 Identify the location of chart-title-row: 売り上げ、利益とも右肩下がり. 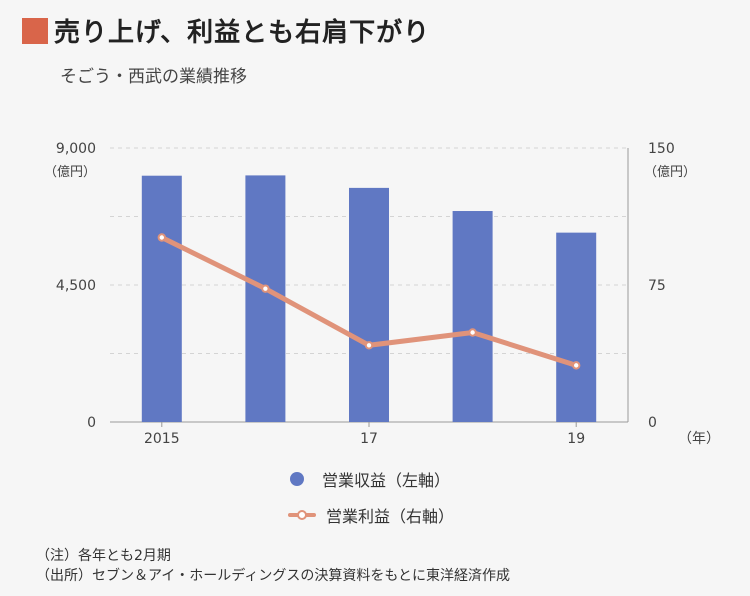
(226, 30).